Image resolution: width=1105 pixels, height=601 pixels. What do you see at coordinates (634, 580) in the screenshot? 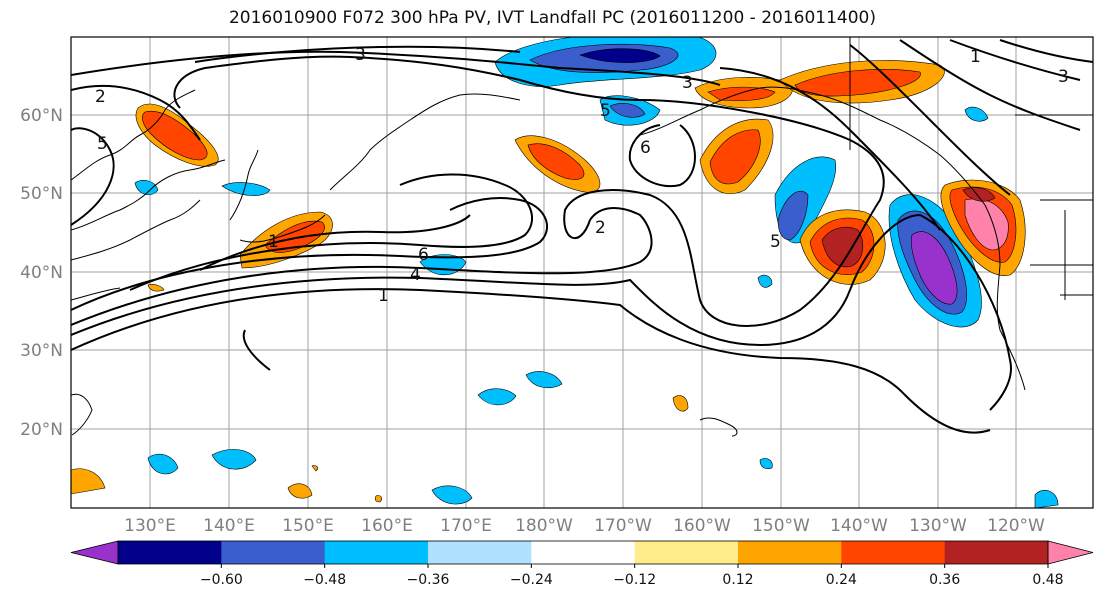
I see `colorbar-tick-label: −0.12` at bounding box center [634, 580].